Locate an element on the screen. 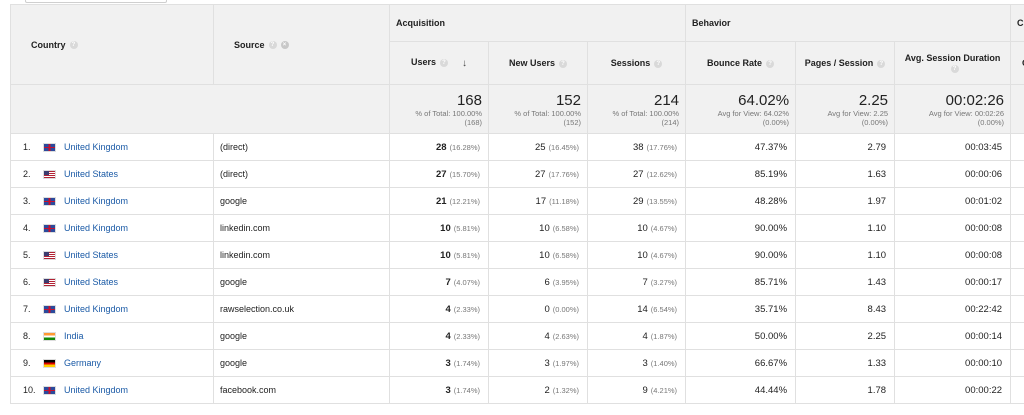 The height and width of the screenshot is (415, 1024). bounce-rate-cell: 44.44% is located at coordinates (741, 390).